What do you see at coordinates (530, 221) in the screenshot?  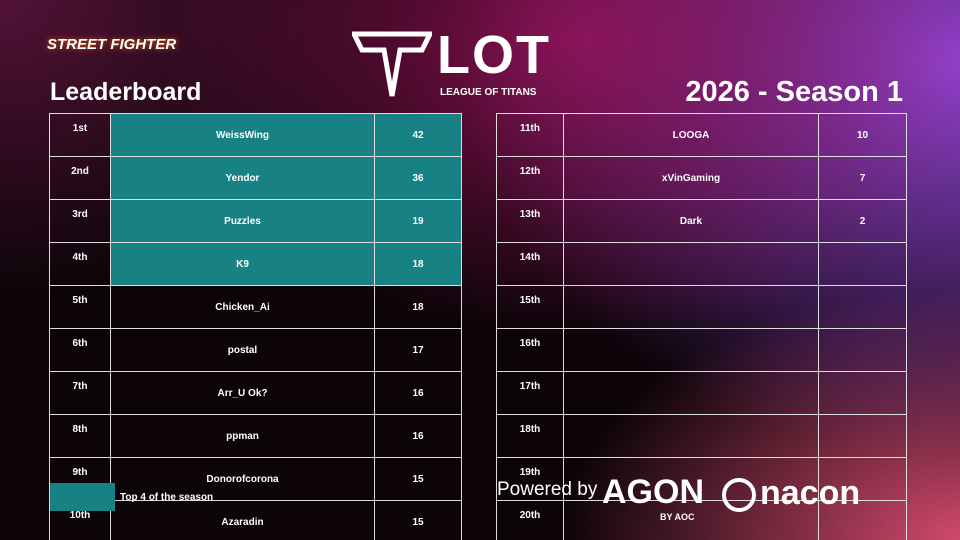 I see `rank-cell: 13th` at bounding box center [530, 221].